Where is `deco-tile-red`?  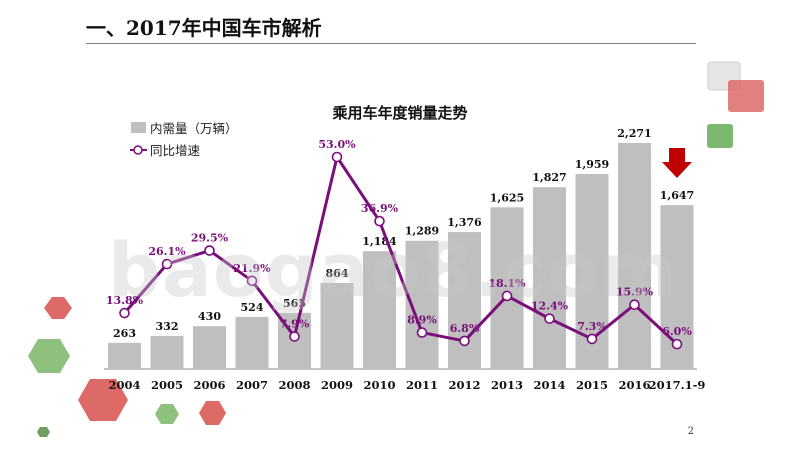
deco-tile-red is located at coordinates (746, 96).